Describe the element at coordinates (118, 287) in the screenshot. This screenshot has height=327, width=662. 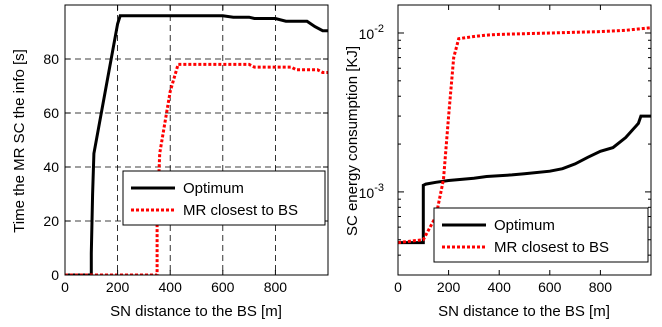
I see `left-x-tick-label: 200` at that location.